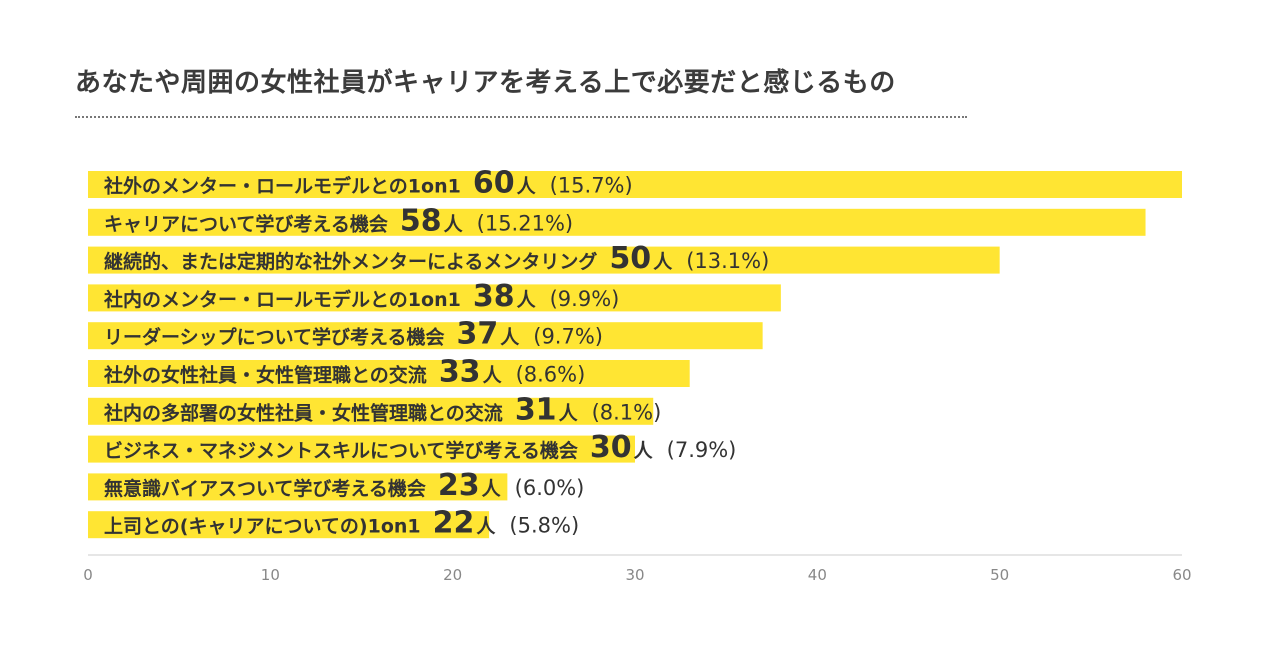 The width and height of the screenshot is (1280, 670). Describe the element at coordinates (702, 450) in the screenshot. I see `percent-label: (7.9%)` at that location.